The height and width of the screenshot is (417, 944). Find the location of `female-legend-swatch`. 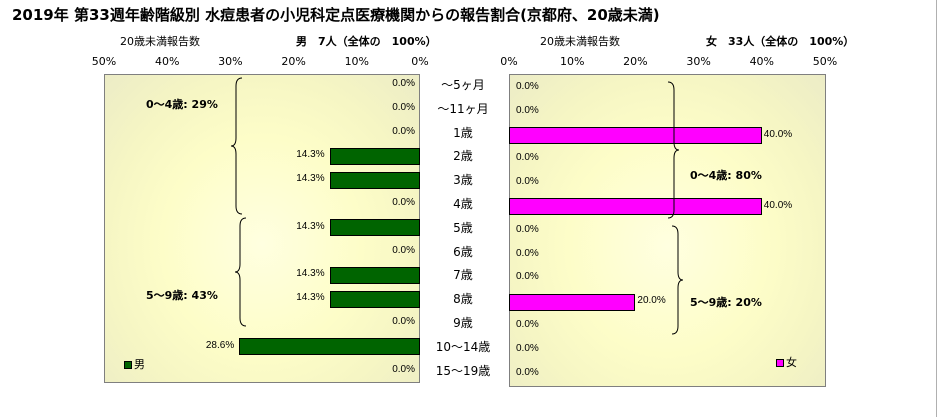

female-legend-swatch is located at coordinates (780, 363).